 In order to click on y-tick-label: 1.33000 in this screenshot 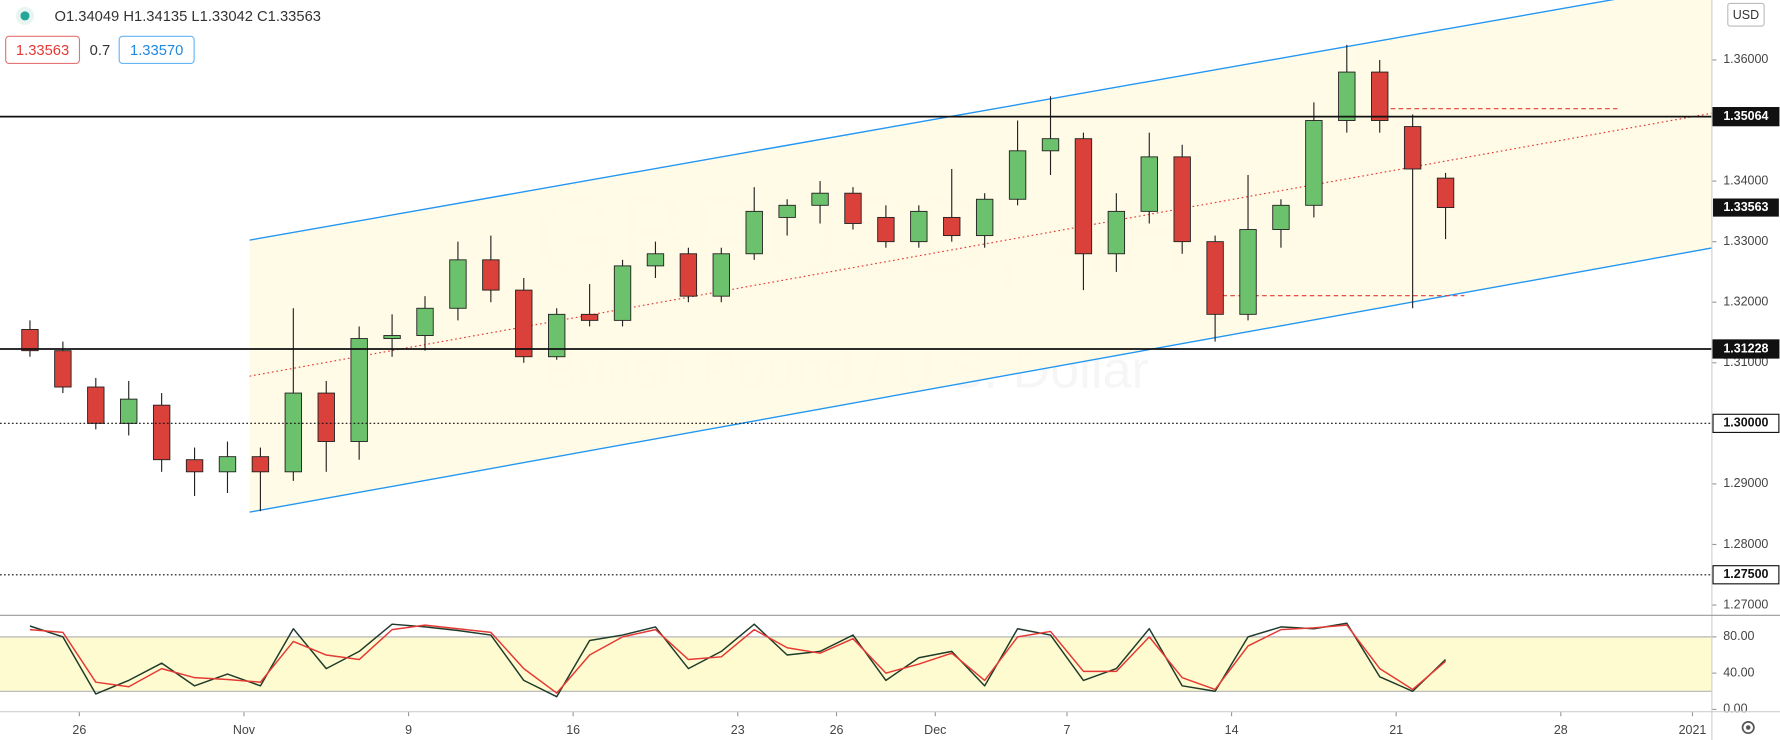, I will do `click(1745, 241)`.